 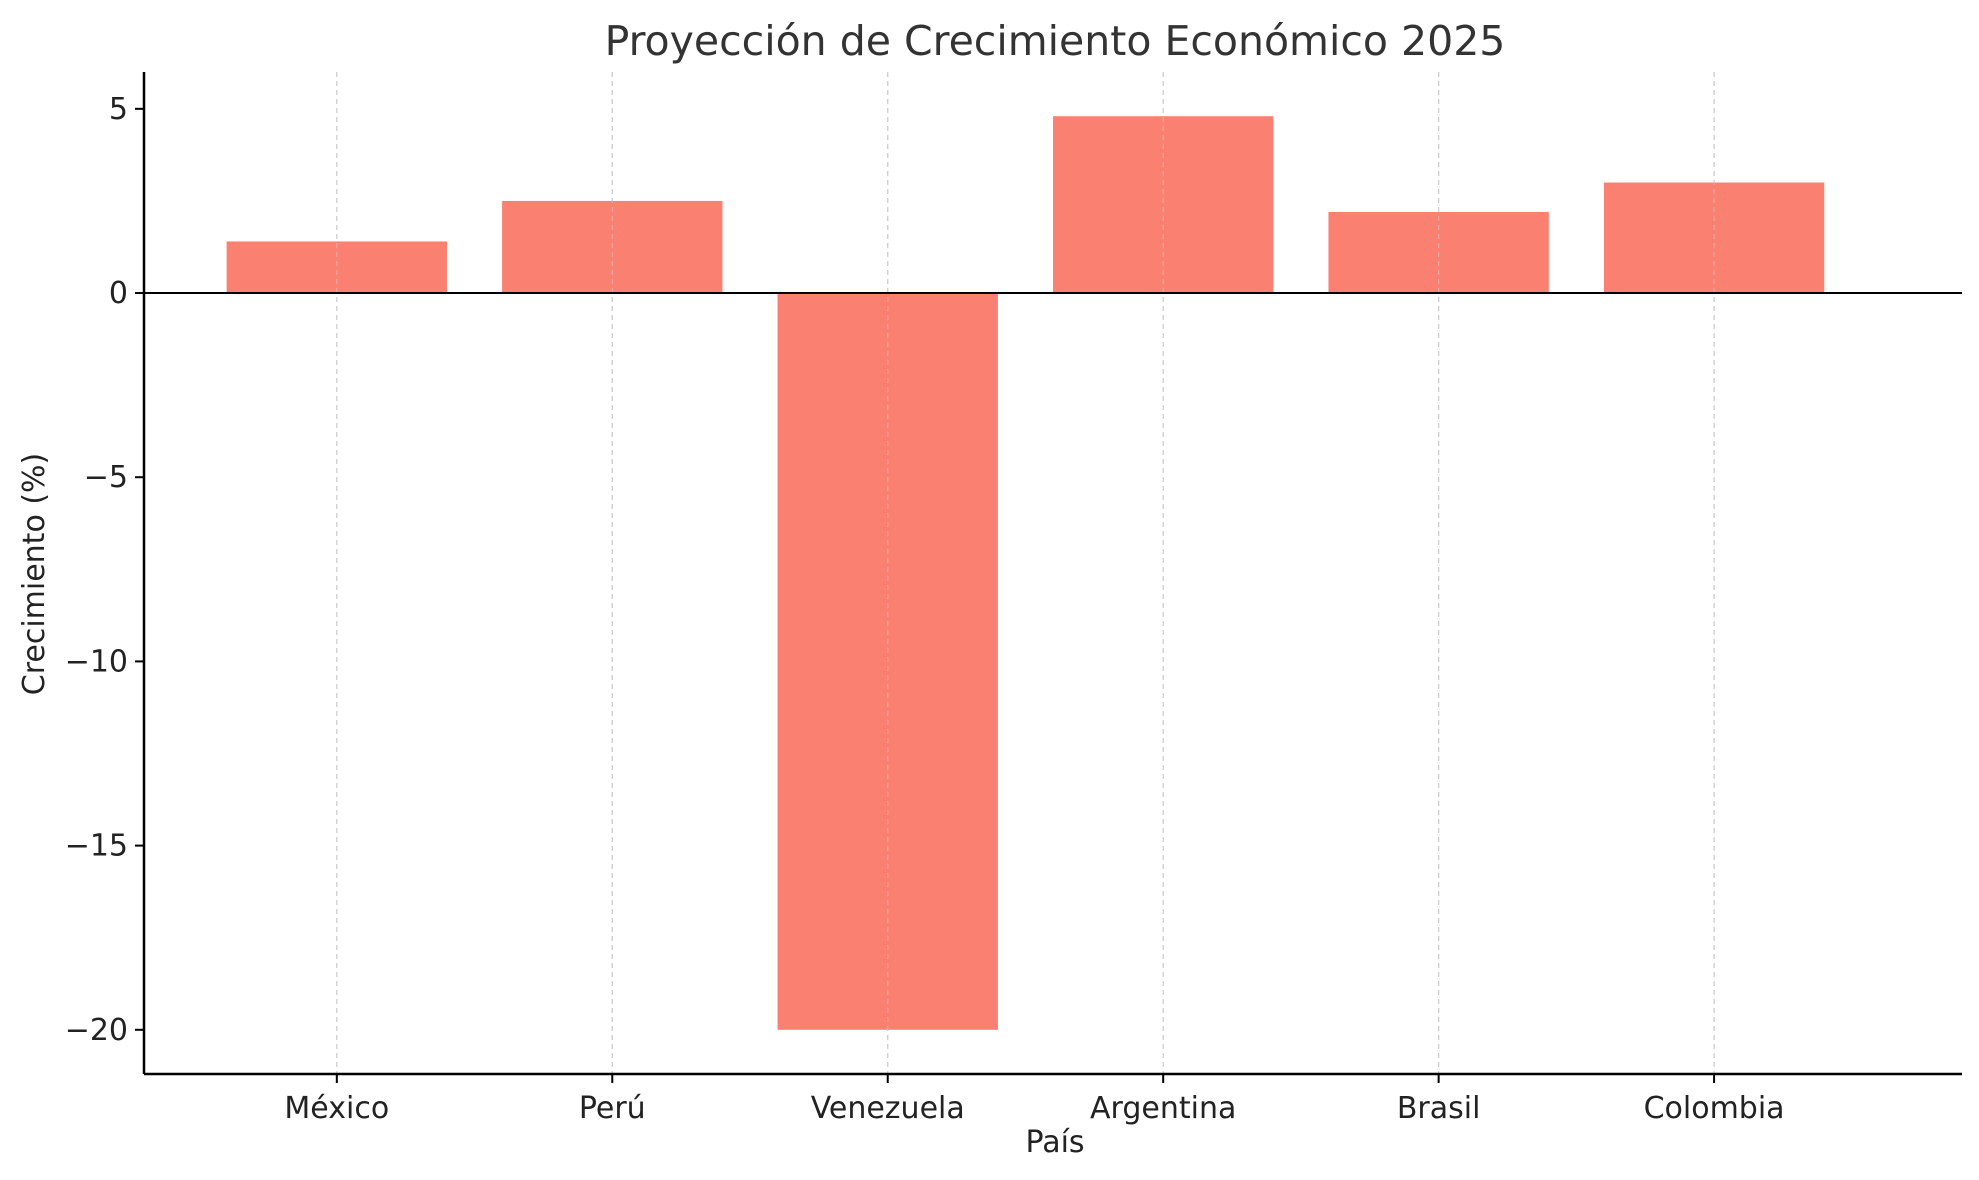 What do you see at coordinates (336, 267) in the screenshot?
I see `bar-méxico` at bounding box center [336, 267].